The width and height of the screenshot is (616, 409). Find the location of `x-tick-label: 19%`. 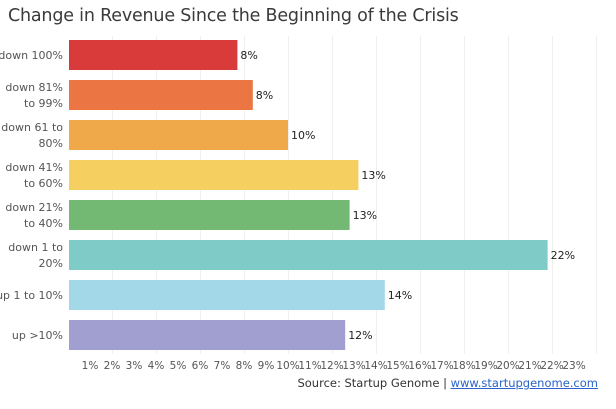

x-tick-label: 19% is located at coordinates (485, 366).